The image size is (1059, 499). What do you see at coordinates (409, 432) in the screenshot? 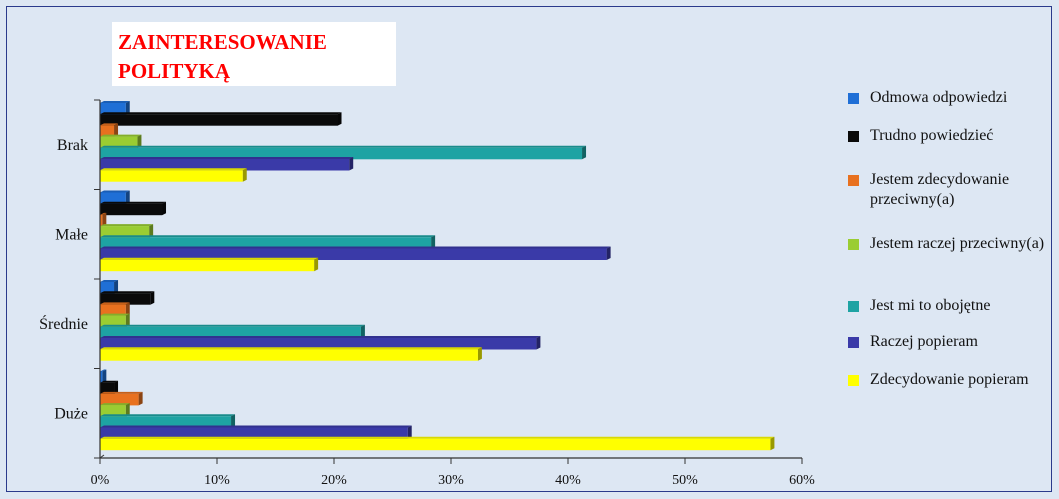
I see `bar-side-Duże-5` at bounding box center [409, 432].